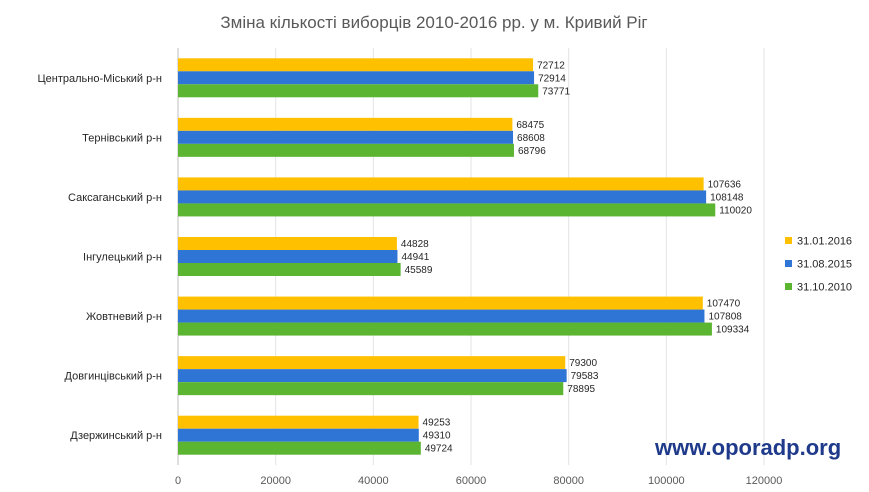 This screenshot has height=492, width=869. What do you see at coordinates (725, 184) in the screenshot?
I see `data-label: 107636` at bounding box center [725, 184].